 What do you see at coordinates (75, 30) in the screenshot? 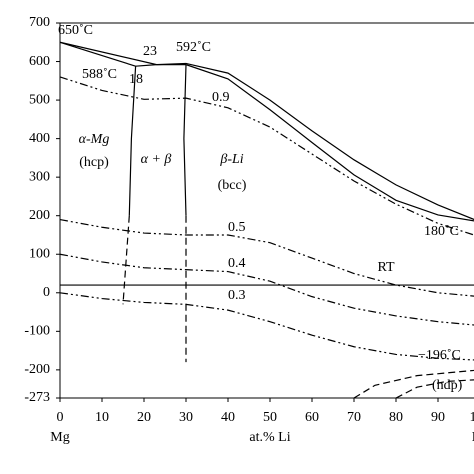
I see `annotation: 650˚C` at bounding box center [75, 30].